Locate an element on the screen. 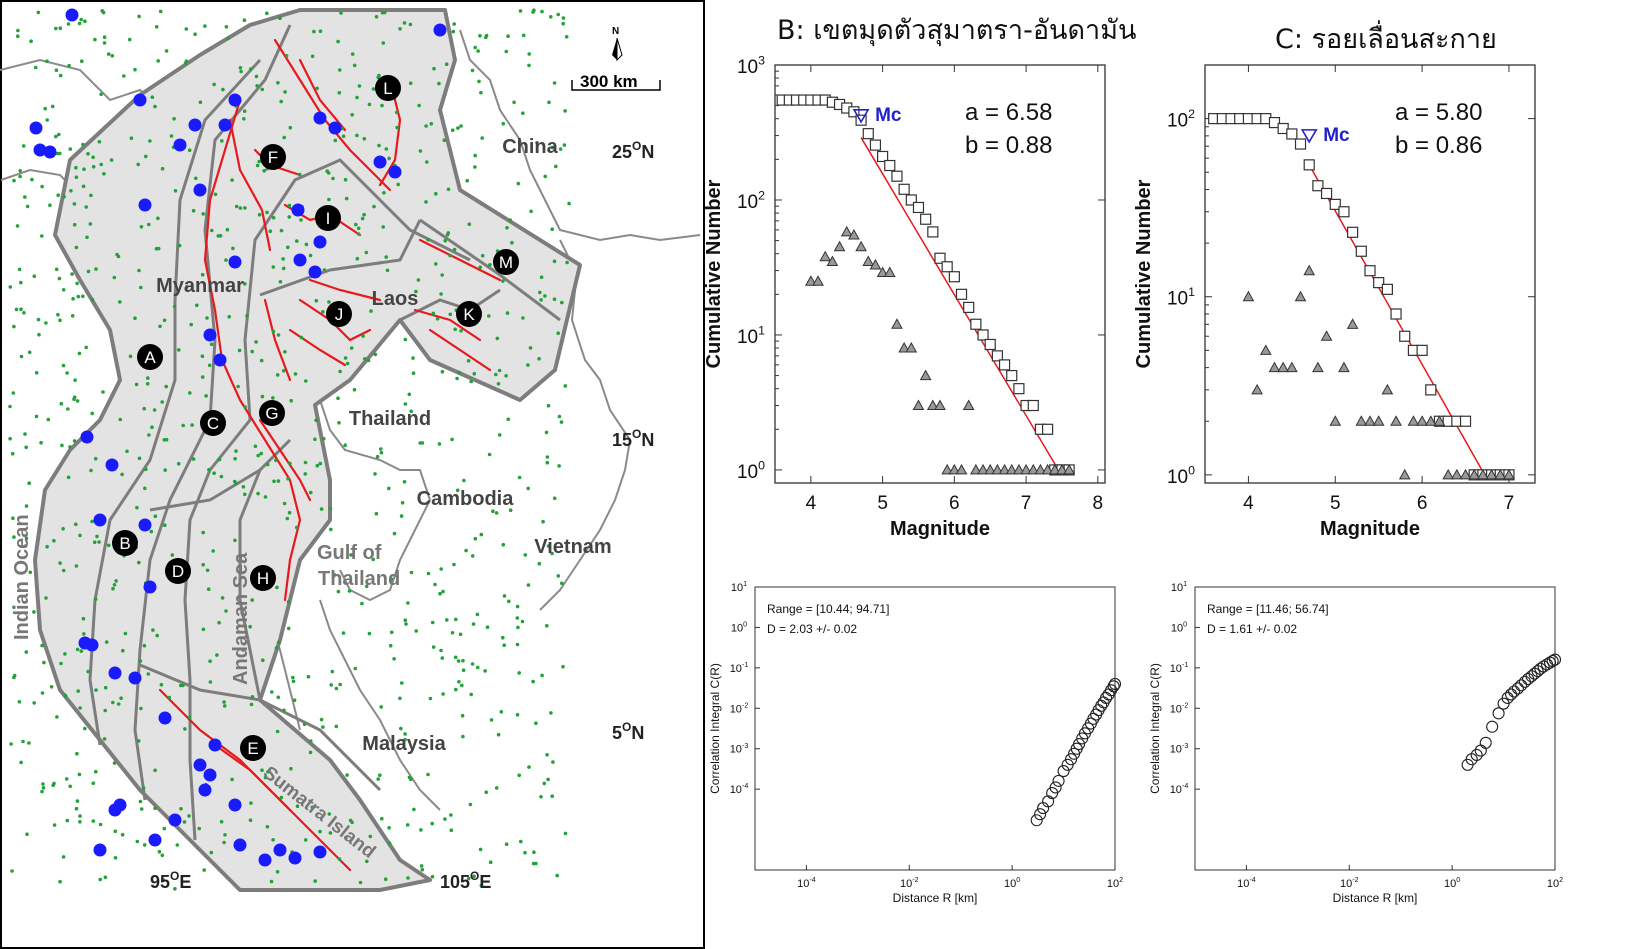 The width and height of the screenshot is (1636, 949). zone-marker-j is located at coordinates (339, 314).